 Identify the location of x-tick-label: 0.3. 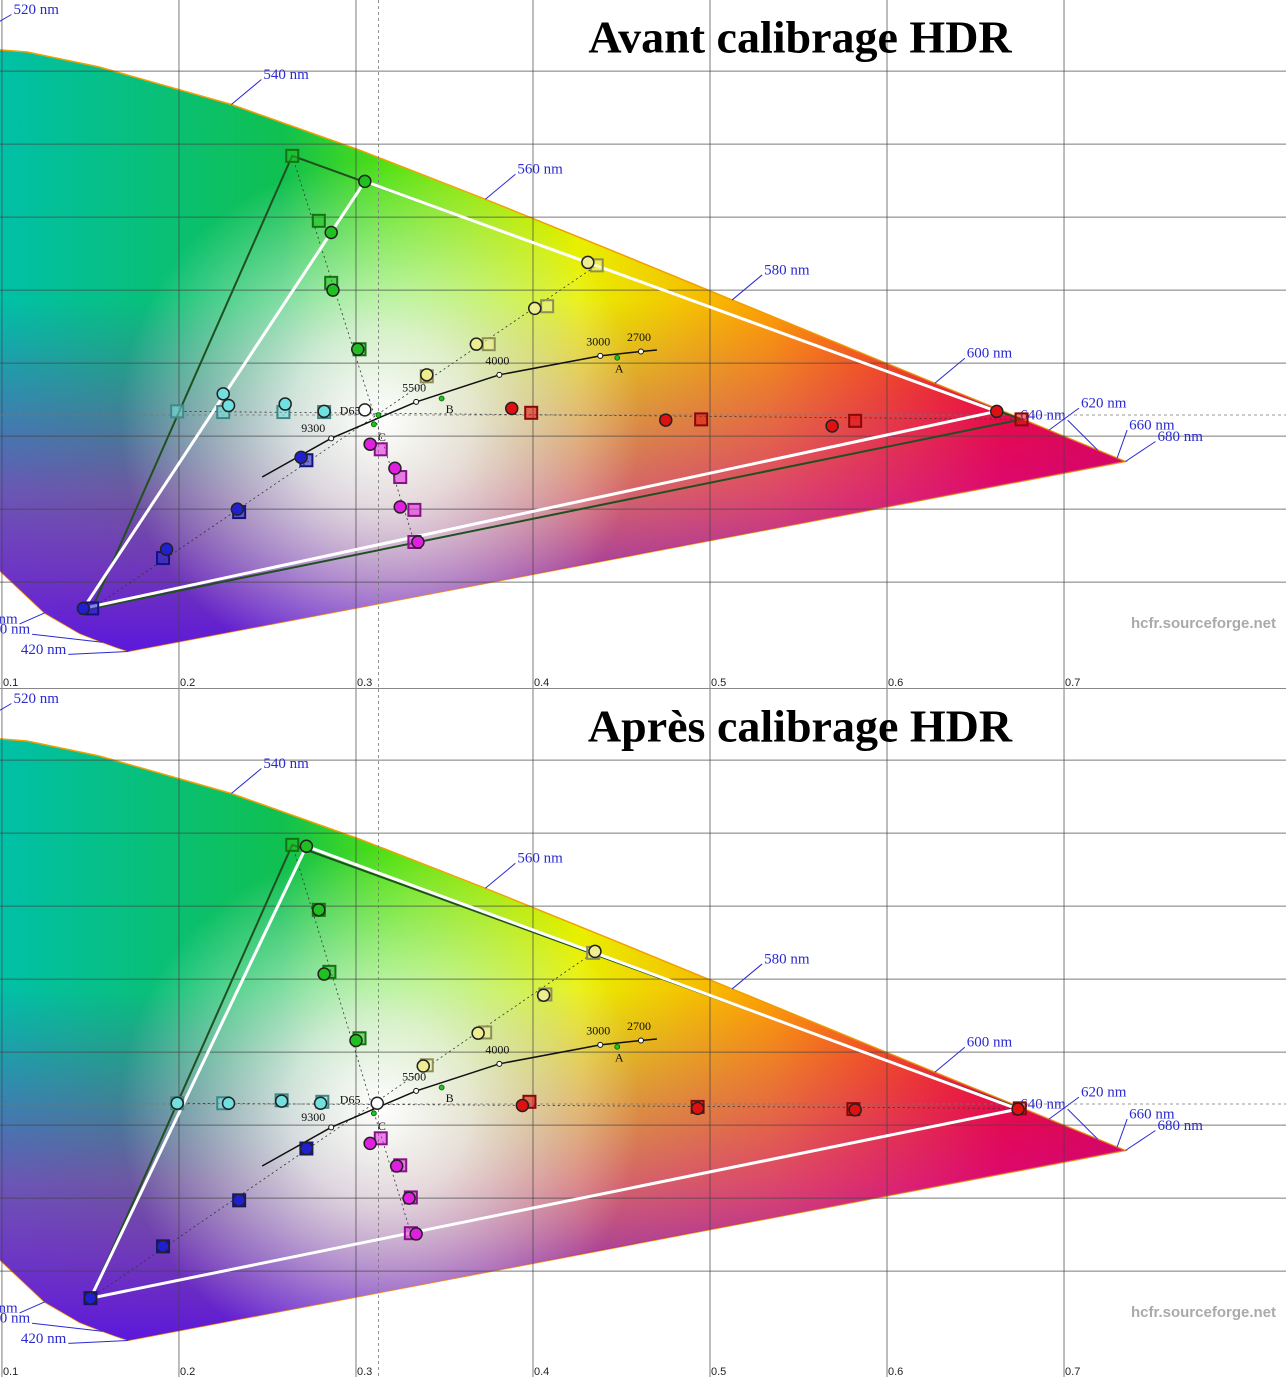
(364, 1372).